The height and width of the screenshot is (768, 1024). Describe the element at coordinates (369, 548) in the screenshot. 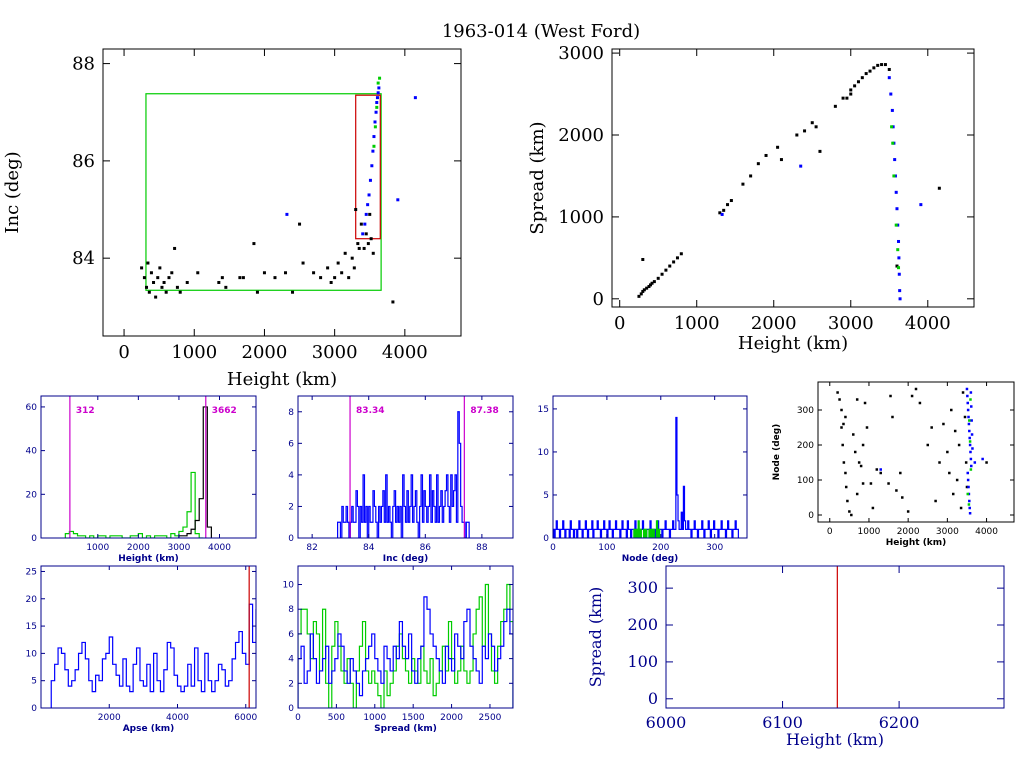

I see `x-tick-label: 84` at that location.